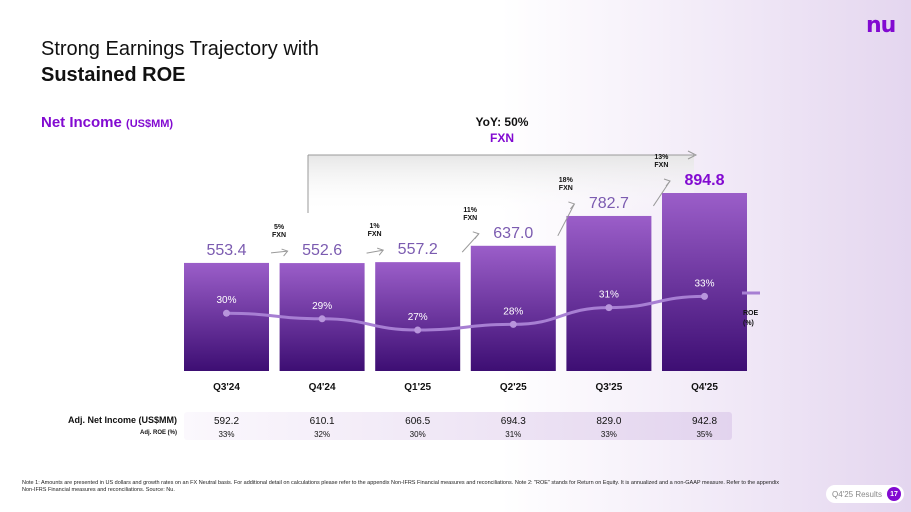 This screenshot has height=512, width=911. I want to click on bar-value-label-0: 553.4, so click(226, 250).